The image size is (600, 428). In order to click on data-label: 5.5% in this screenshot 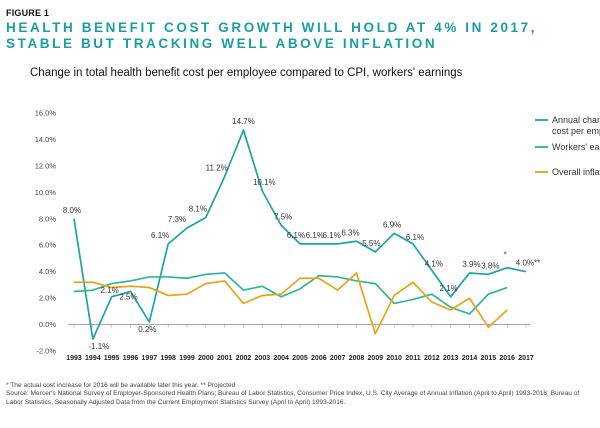, I will do `click(371, 243)`.